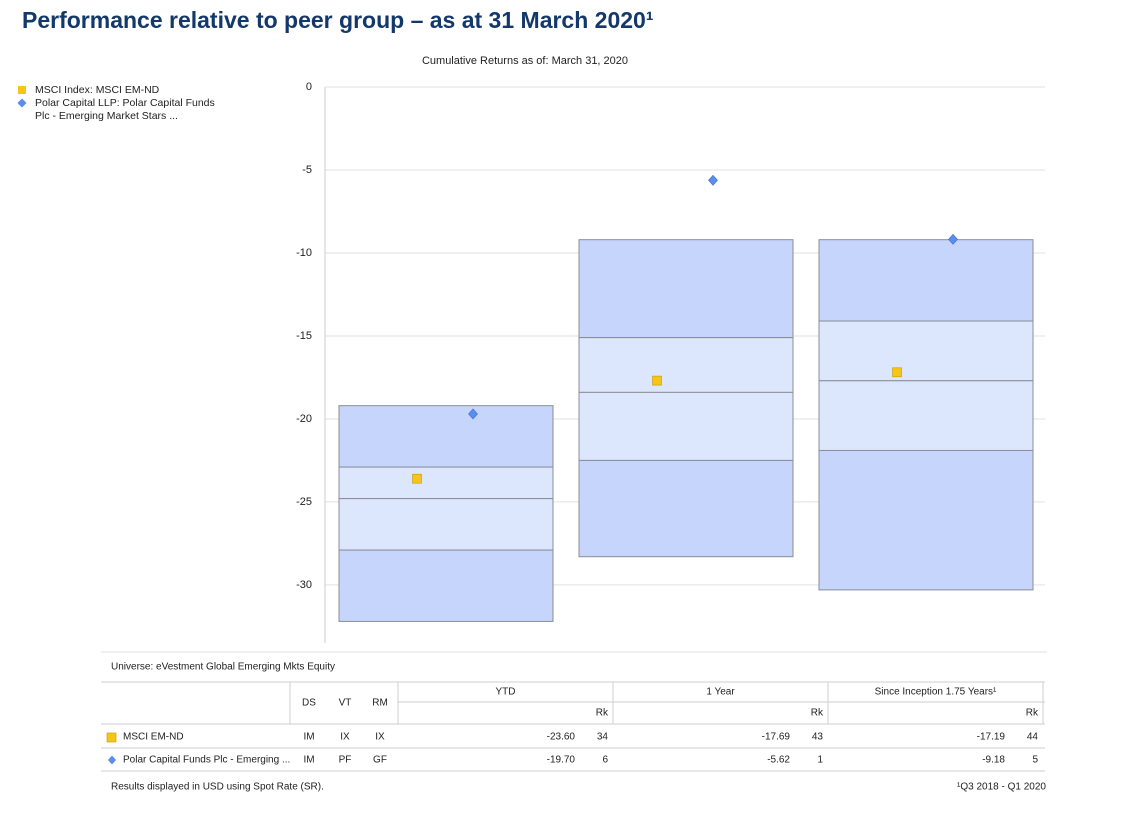 The width and height of the screenshot is (1127, 815). What do you see at coordinates (345, 760) in the screenshot?
I see `row-code: PF` at bounding box center [345, 760].